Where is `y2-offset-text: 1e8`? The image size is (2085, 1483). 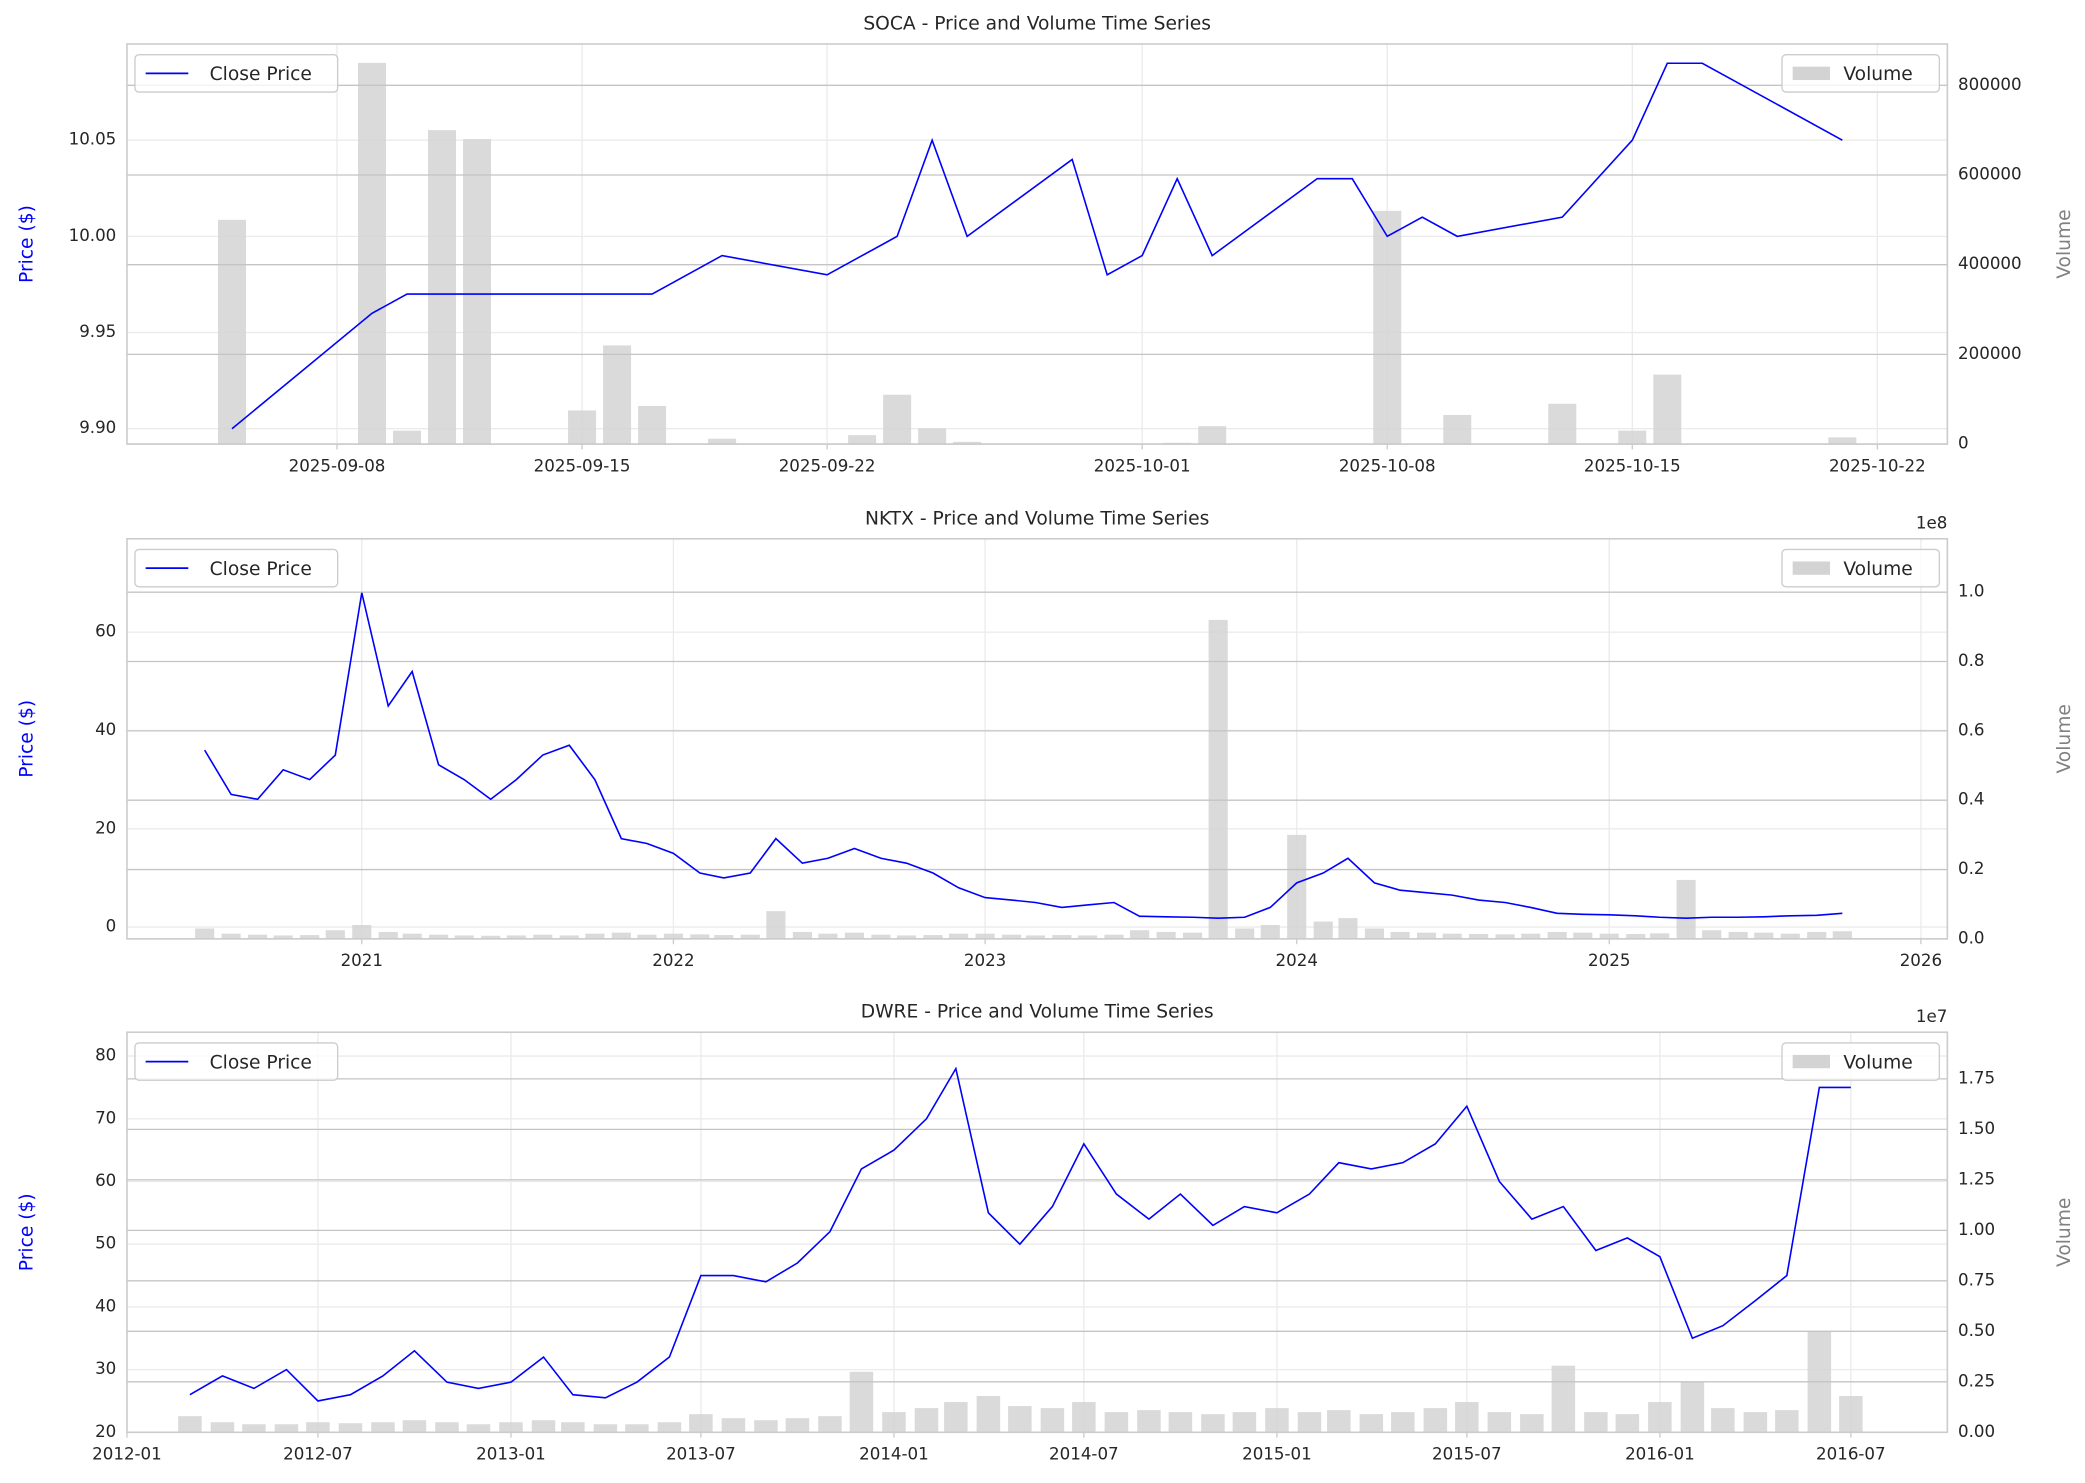
y2-offset-text: 1e8 is located at coordinates (1931, 523).